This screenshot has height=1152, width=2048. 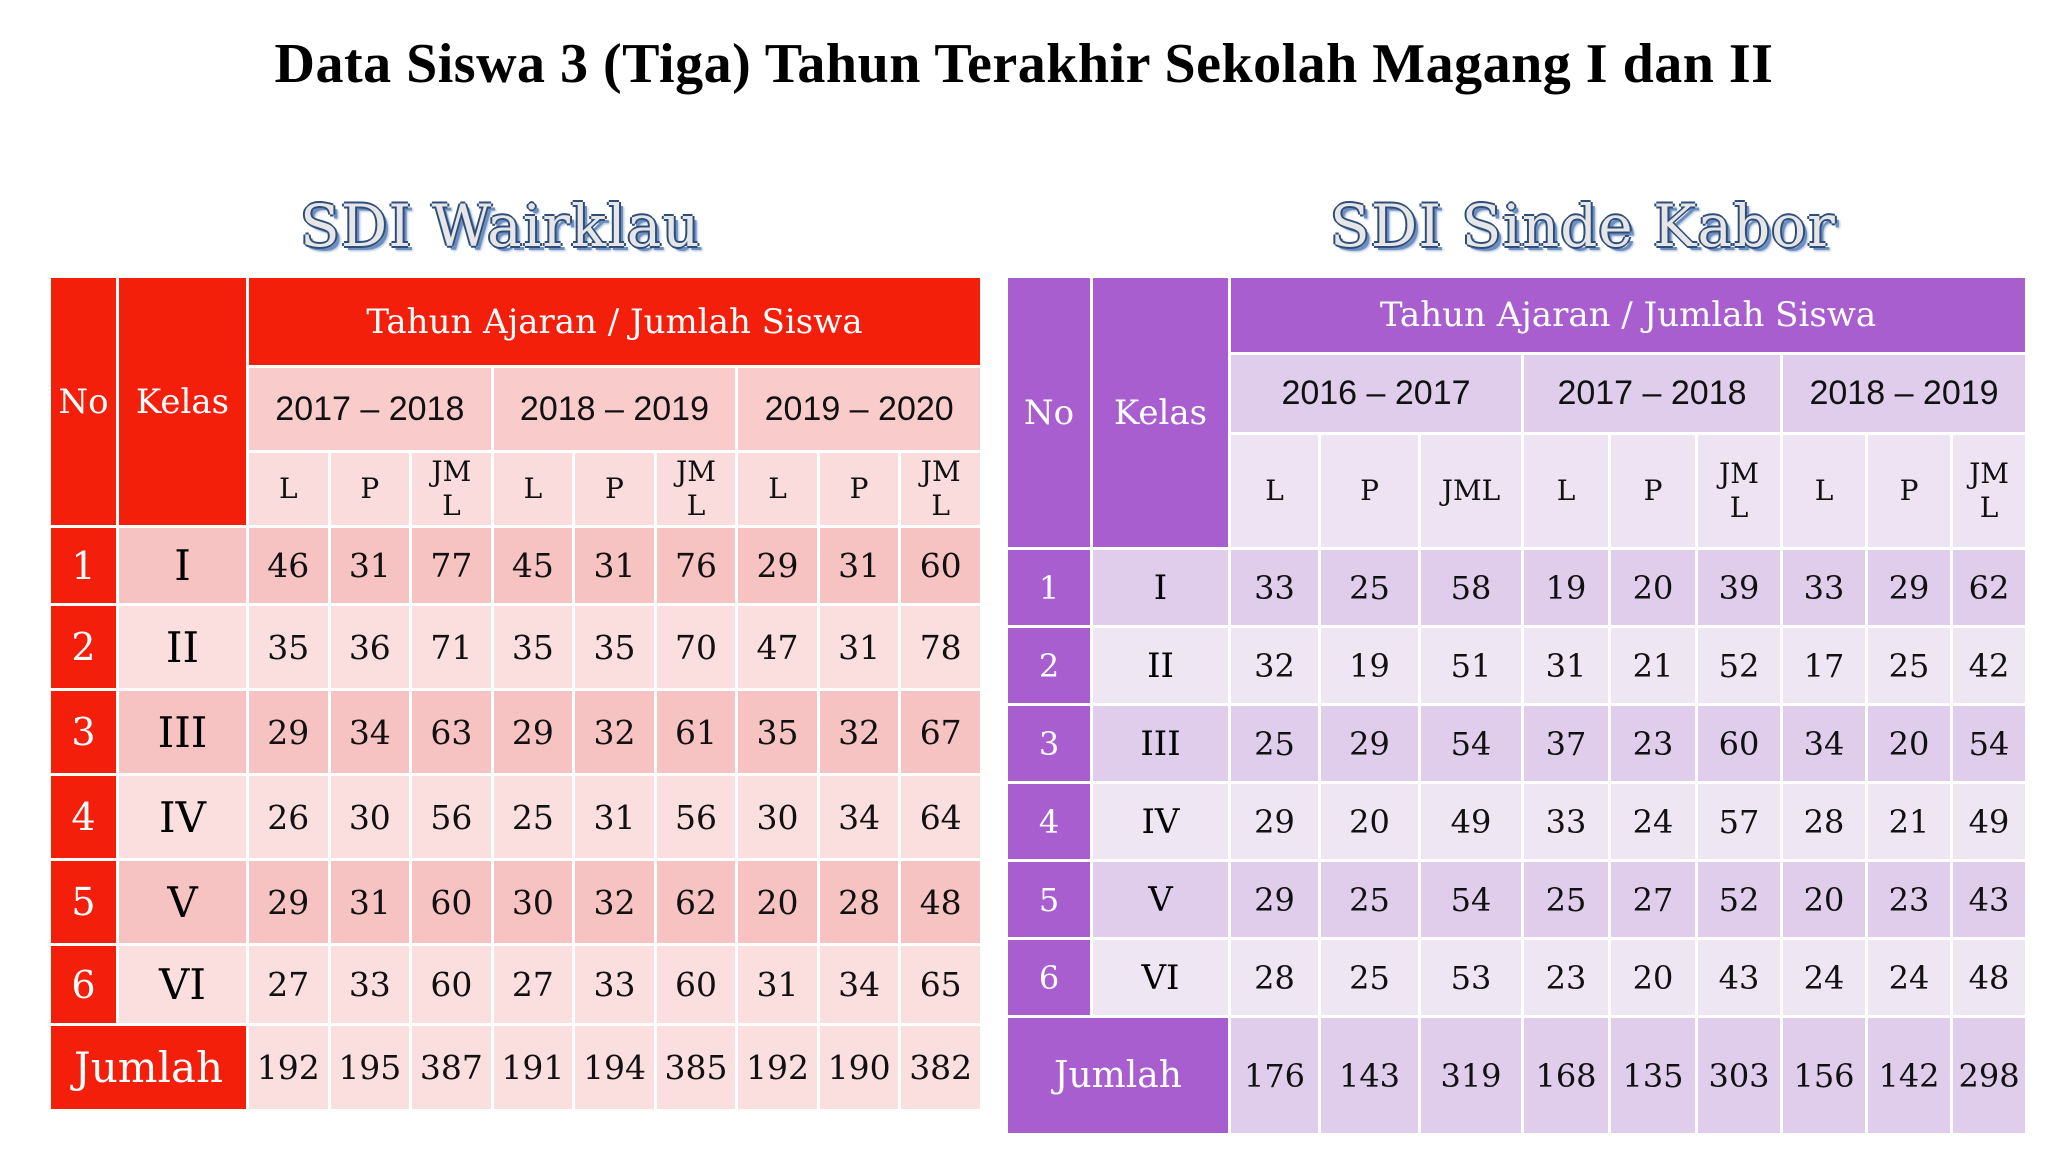 What do you see at coordinates (940, 732) in the screenshot?
I see `cell-value: 67` at bounding box center [940, 732].